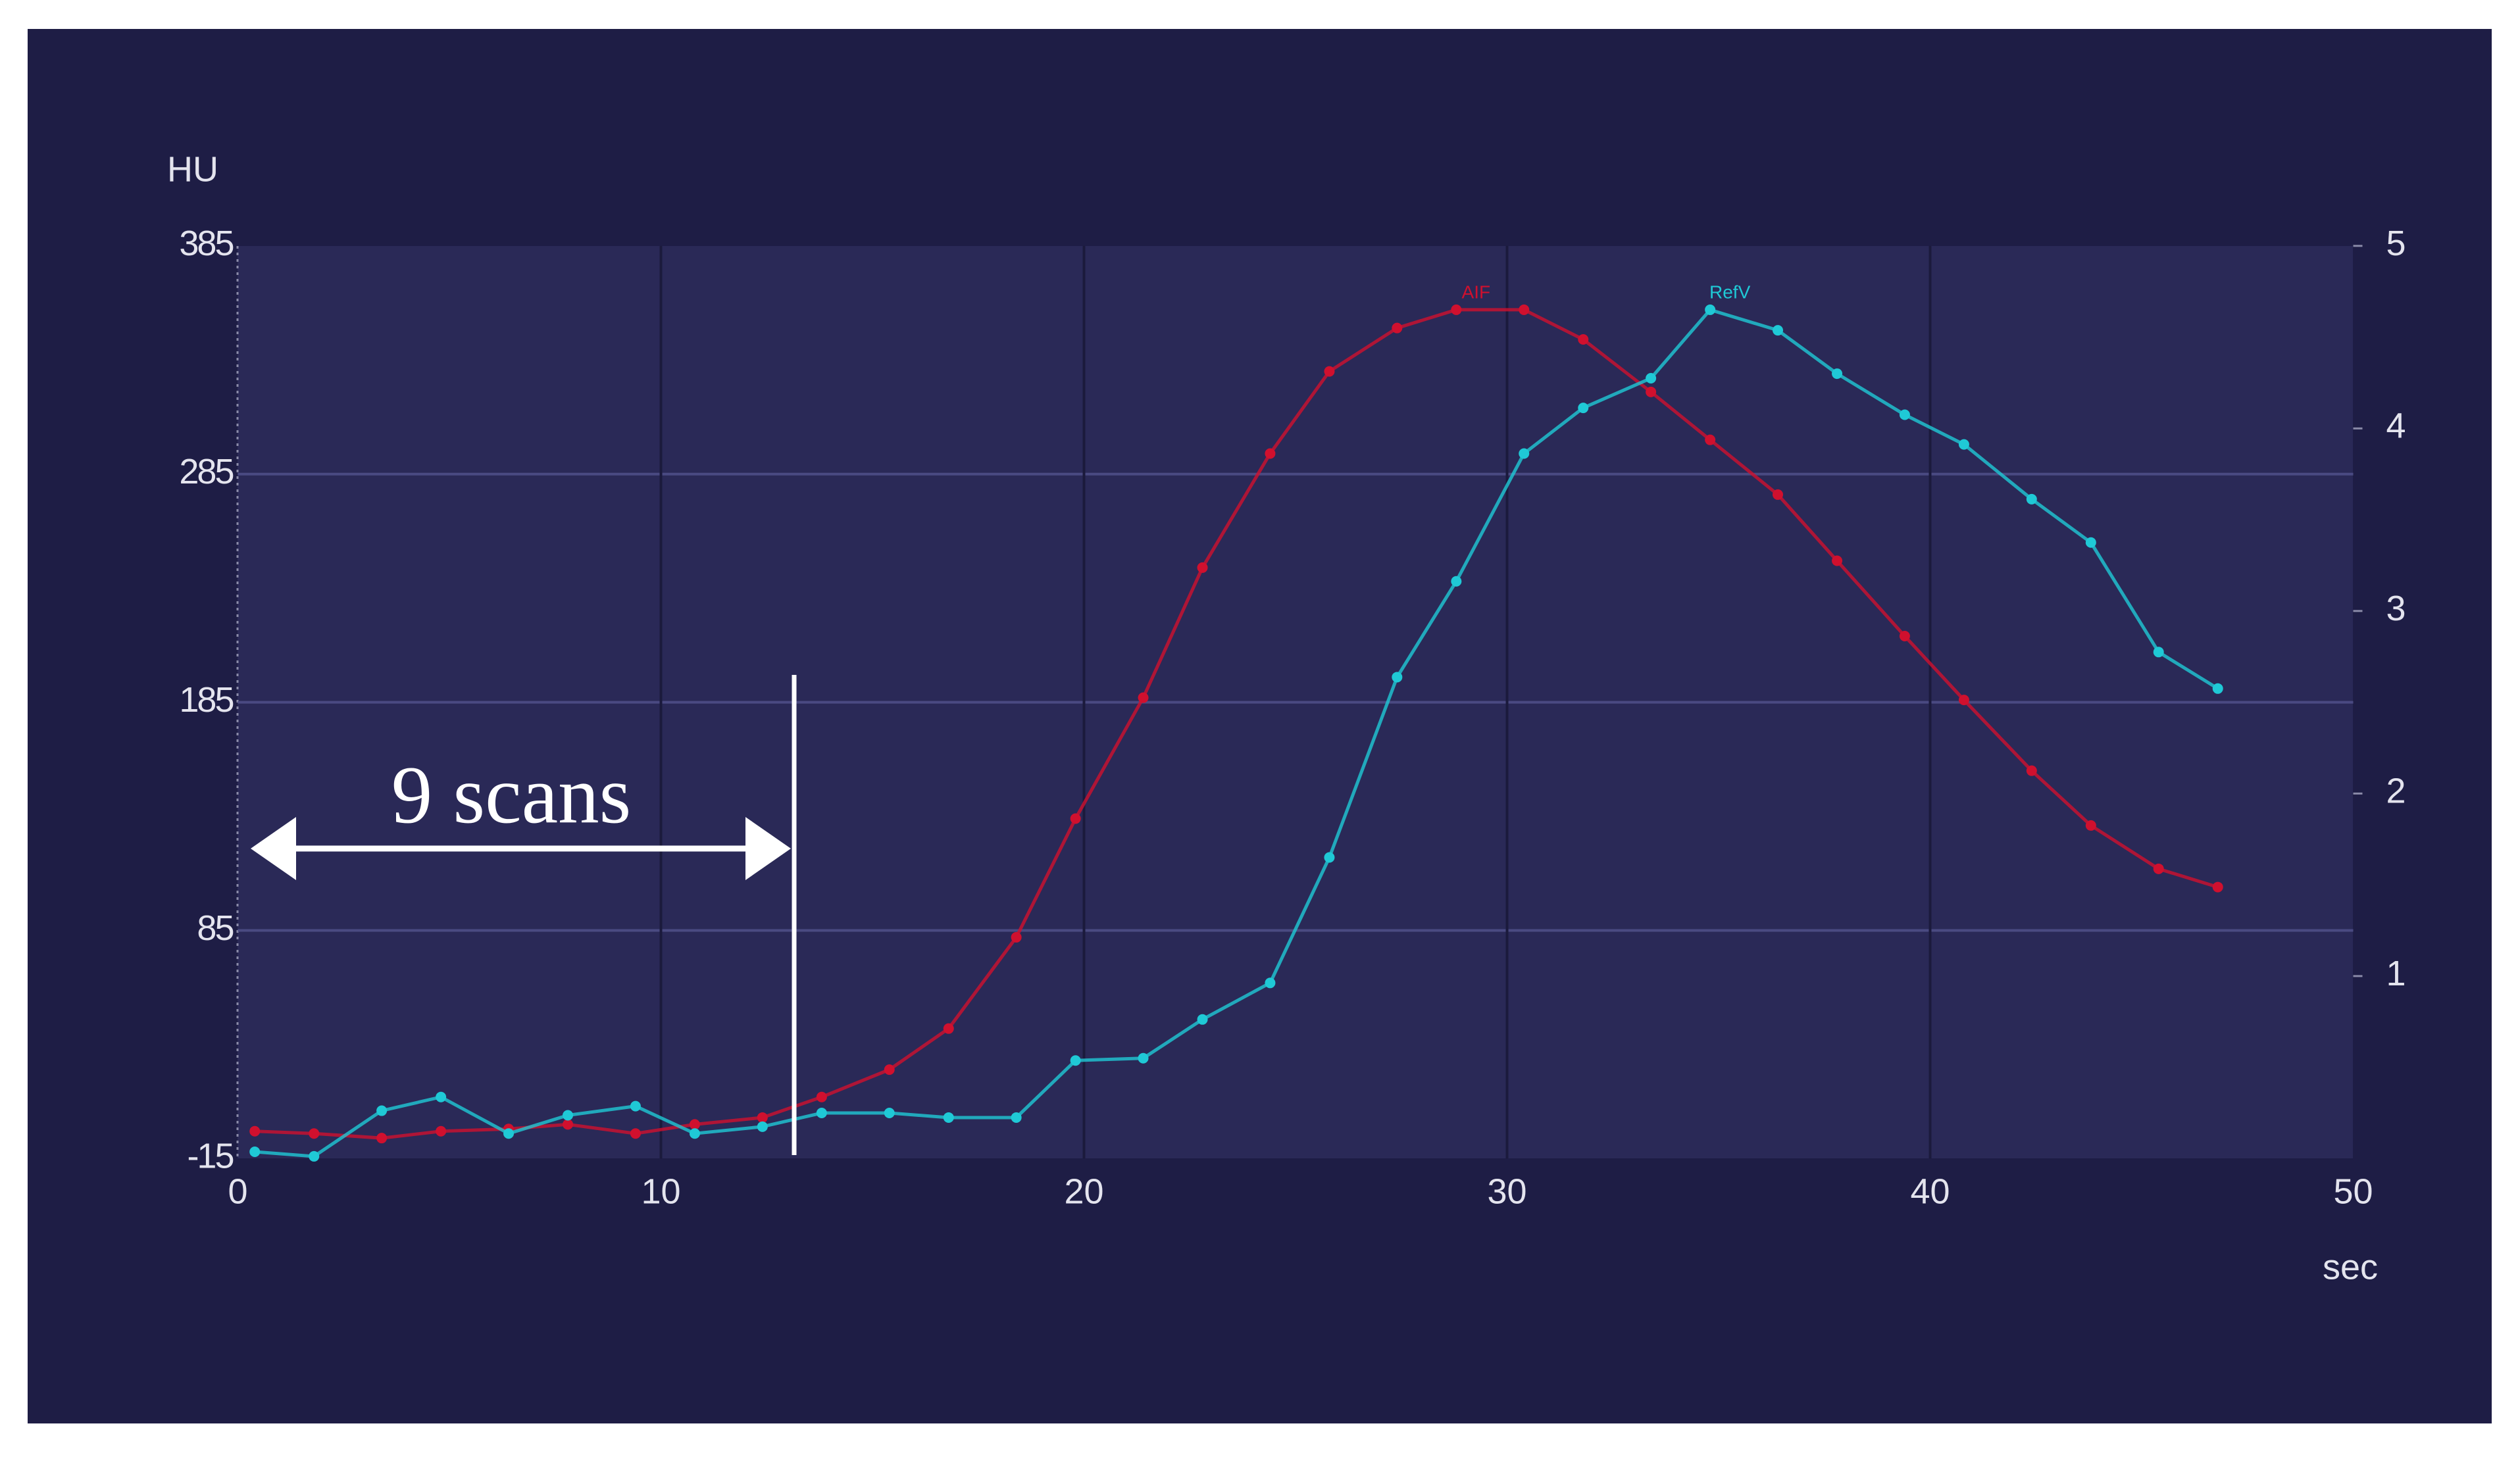 This screenshot has width=2520, height=1457. What do you see at coordinates (660, 1192) in the screenshot?
I see `x-tick-label: 10` at bounding box center [660, 1192].